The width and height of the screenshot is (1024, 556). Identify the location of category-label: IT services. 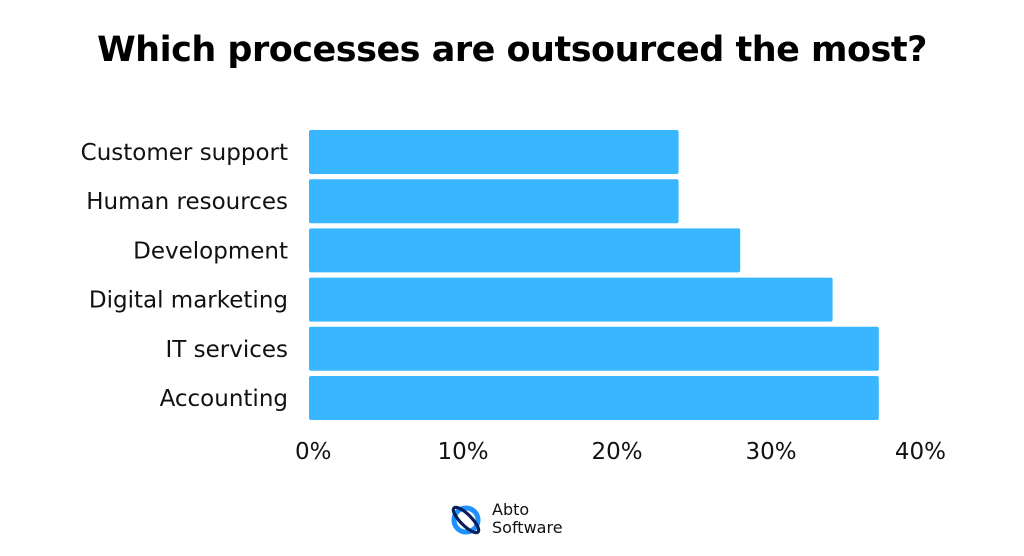
(226, 350).